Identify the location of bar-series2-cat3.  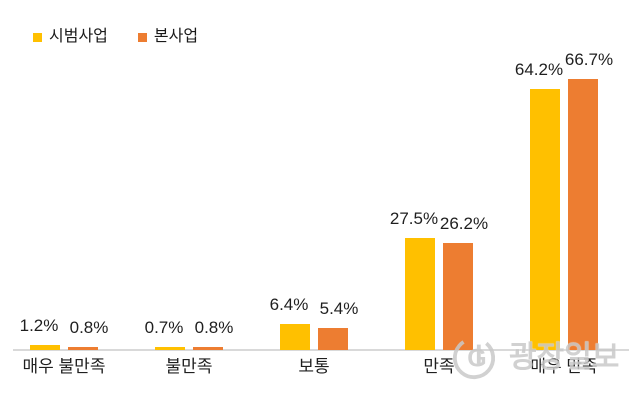
(333, 339).